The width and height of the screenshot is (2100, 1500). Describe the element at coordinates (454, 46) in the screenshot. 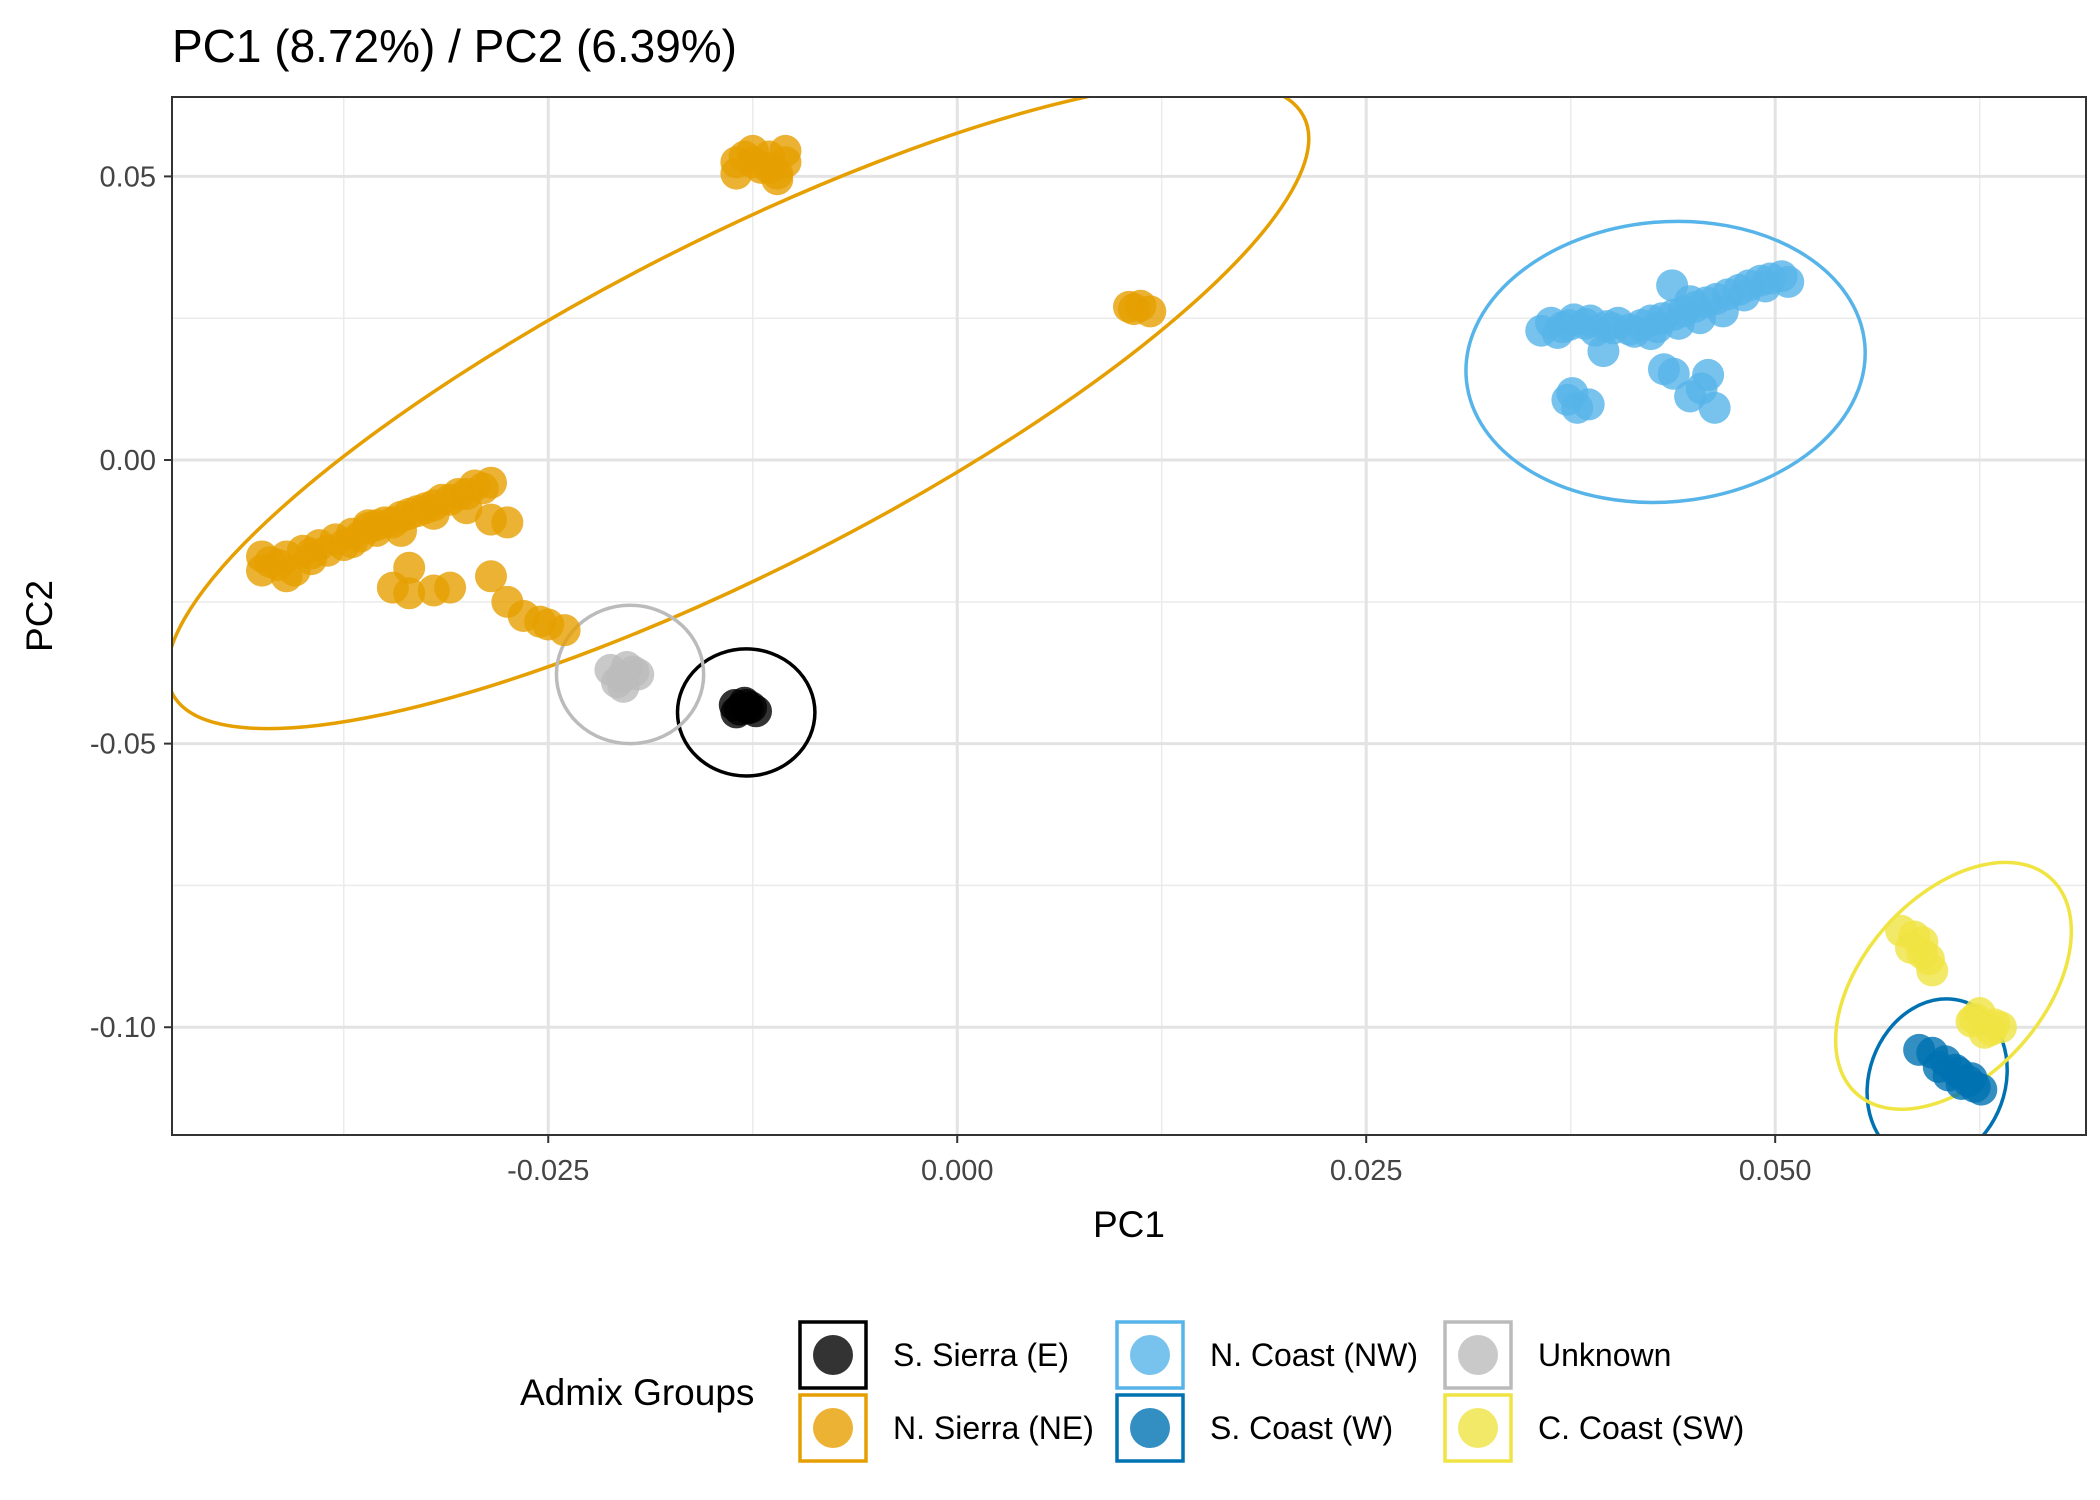

I see `chart-title: PC1 (8.72%) / PC2 (6.39%)` at that location.